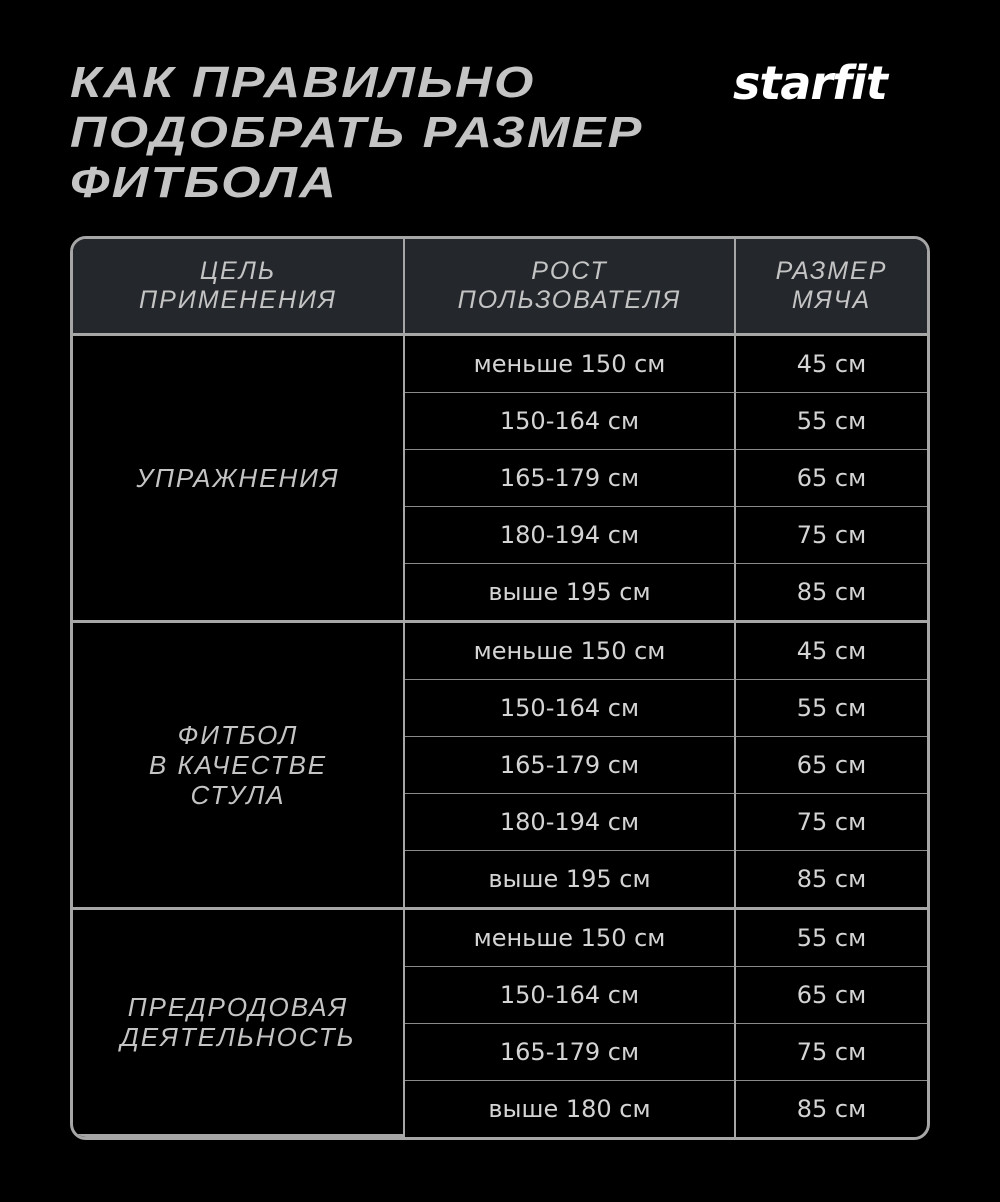 This screenshot has width=1000, height=1202. Describe the element at coordinates (303, 82) in the screenshot. I see `title-line: КАК ПРАВИЛЬНО` at that location.